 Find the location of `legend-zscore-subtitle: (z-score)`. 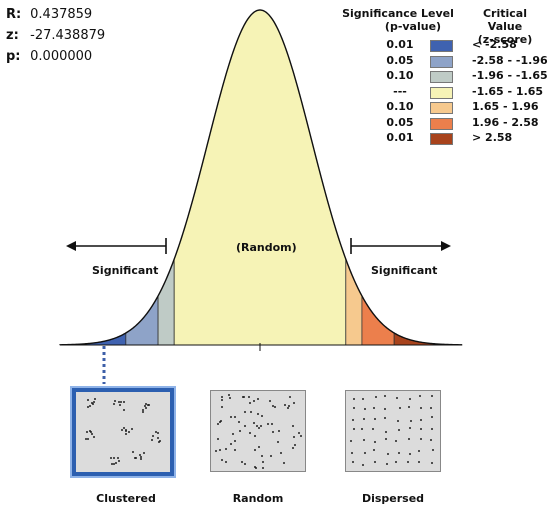

legend-zscore-subtitle: (z-score) is located at coordinates (505, 39).